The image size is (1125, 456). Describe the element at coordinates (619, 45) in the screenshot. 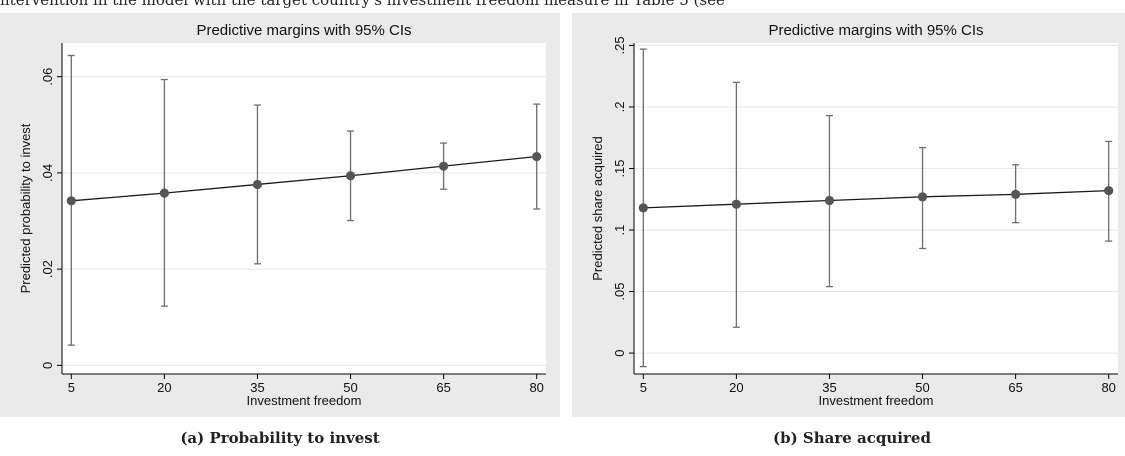

I see `y-tick-label: .25` at that location.